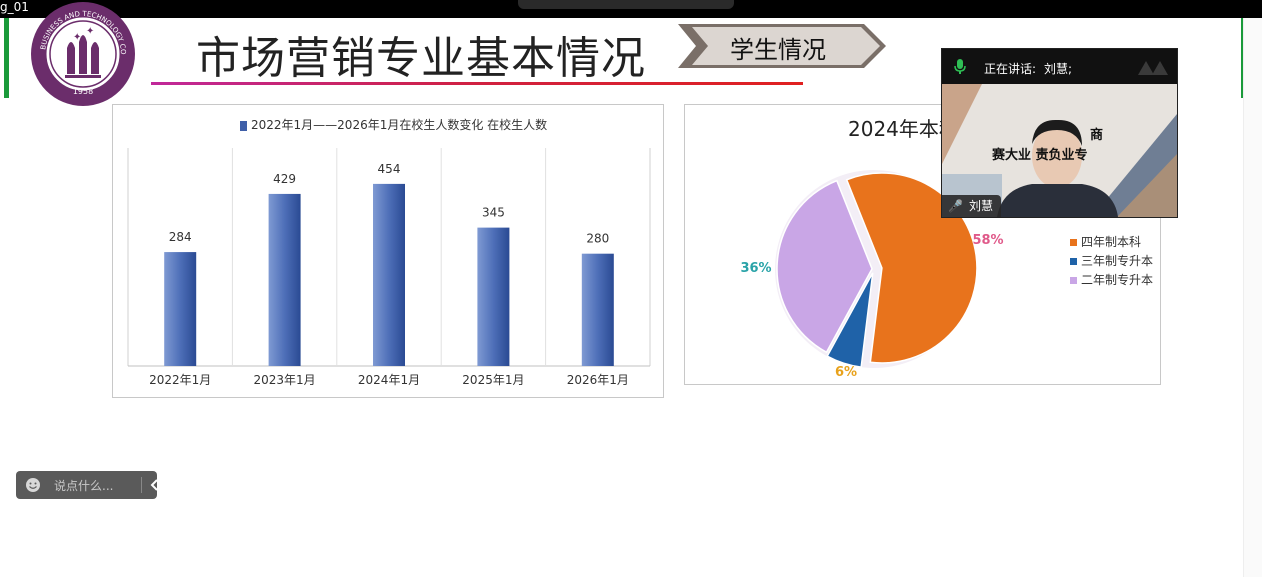 The height and width of the screenshot is (577, 1262). What do you see at coordinates (1117, 261) in the screenshot?
I see `pie-legend-label: 三年制专升本` at bounding box center [1117, 261].